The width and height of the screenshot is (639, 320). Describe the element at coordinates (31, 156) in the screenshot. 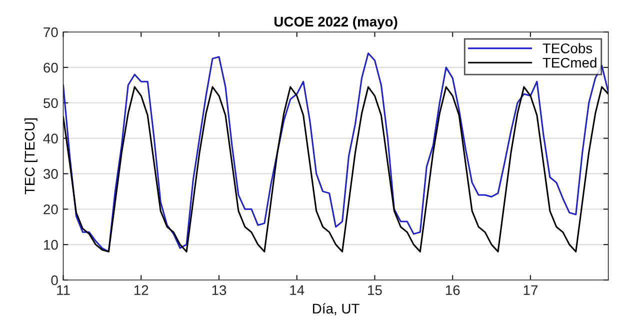

I see `y-axis-title: TEC [TECU]` at that location.